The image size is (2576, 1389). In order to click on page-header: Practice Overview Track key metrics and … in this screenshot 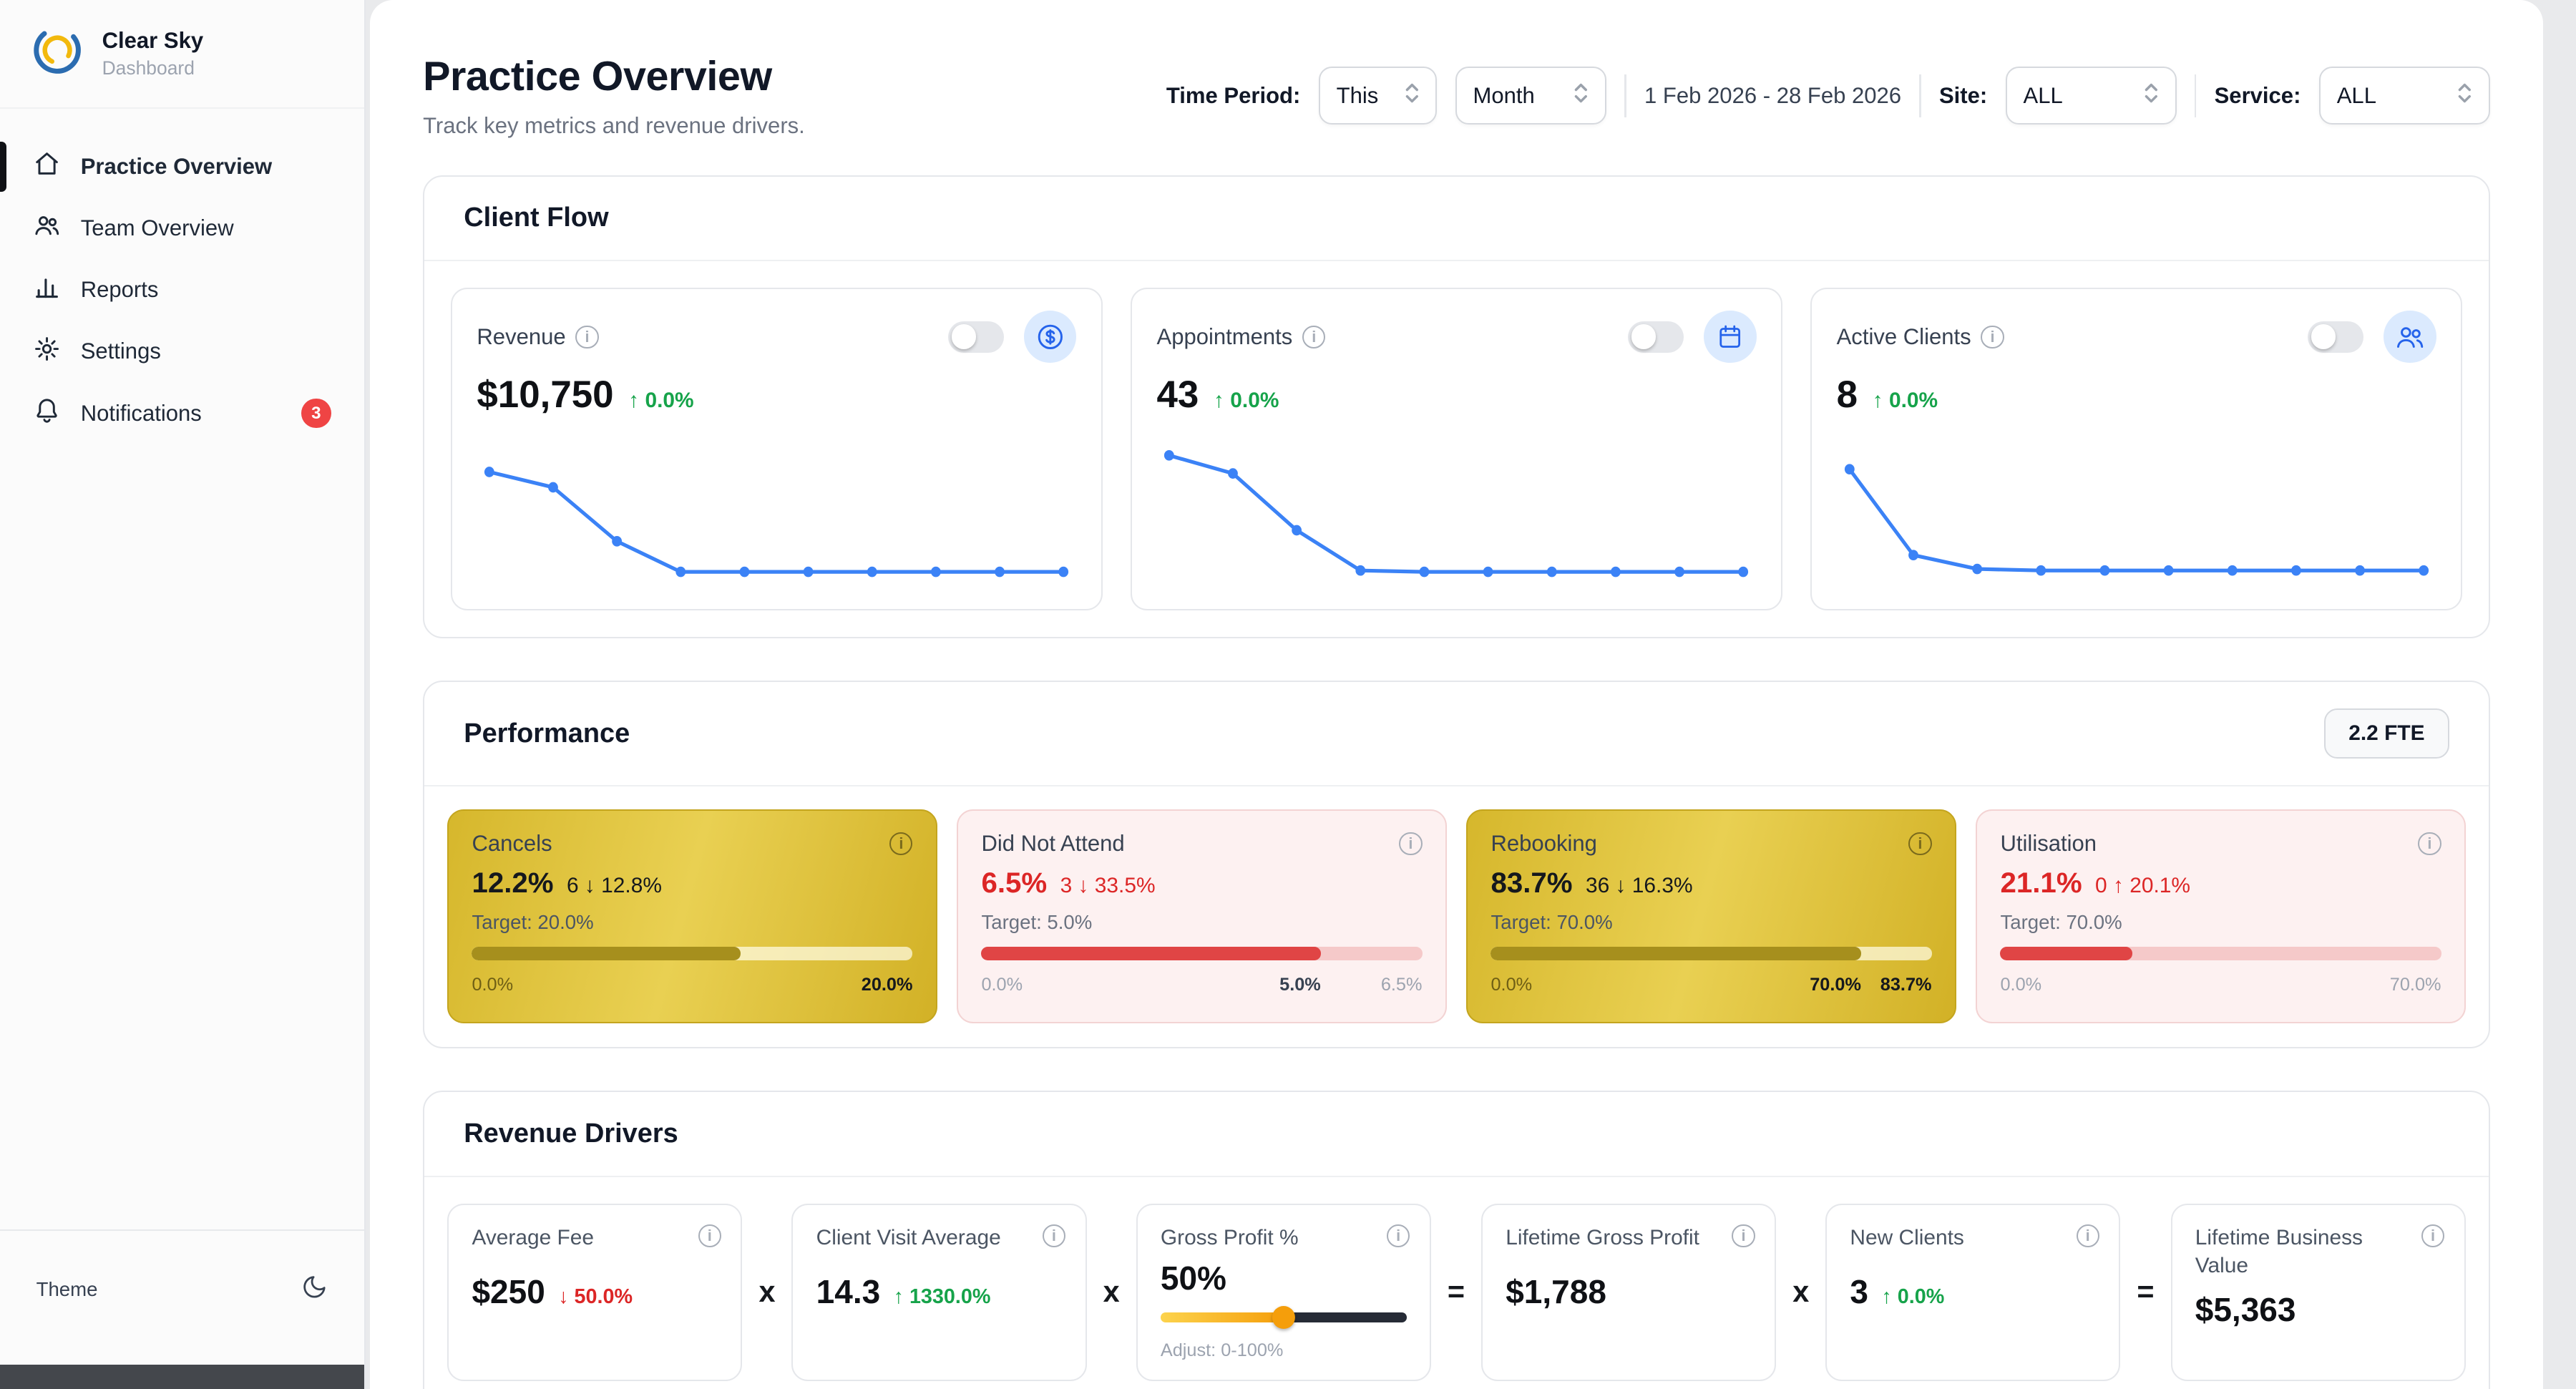, I will do `click(1456, 104)`.